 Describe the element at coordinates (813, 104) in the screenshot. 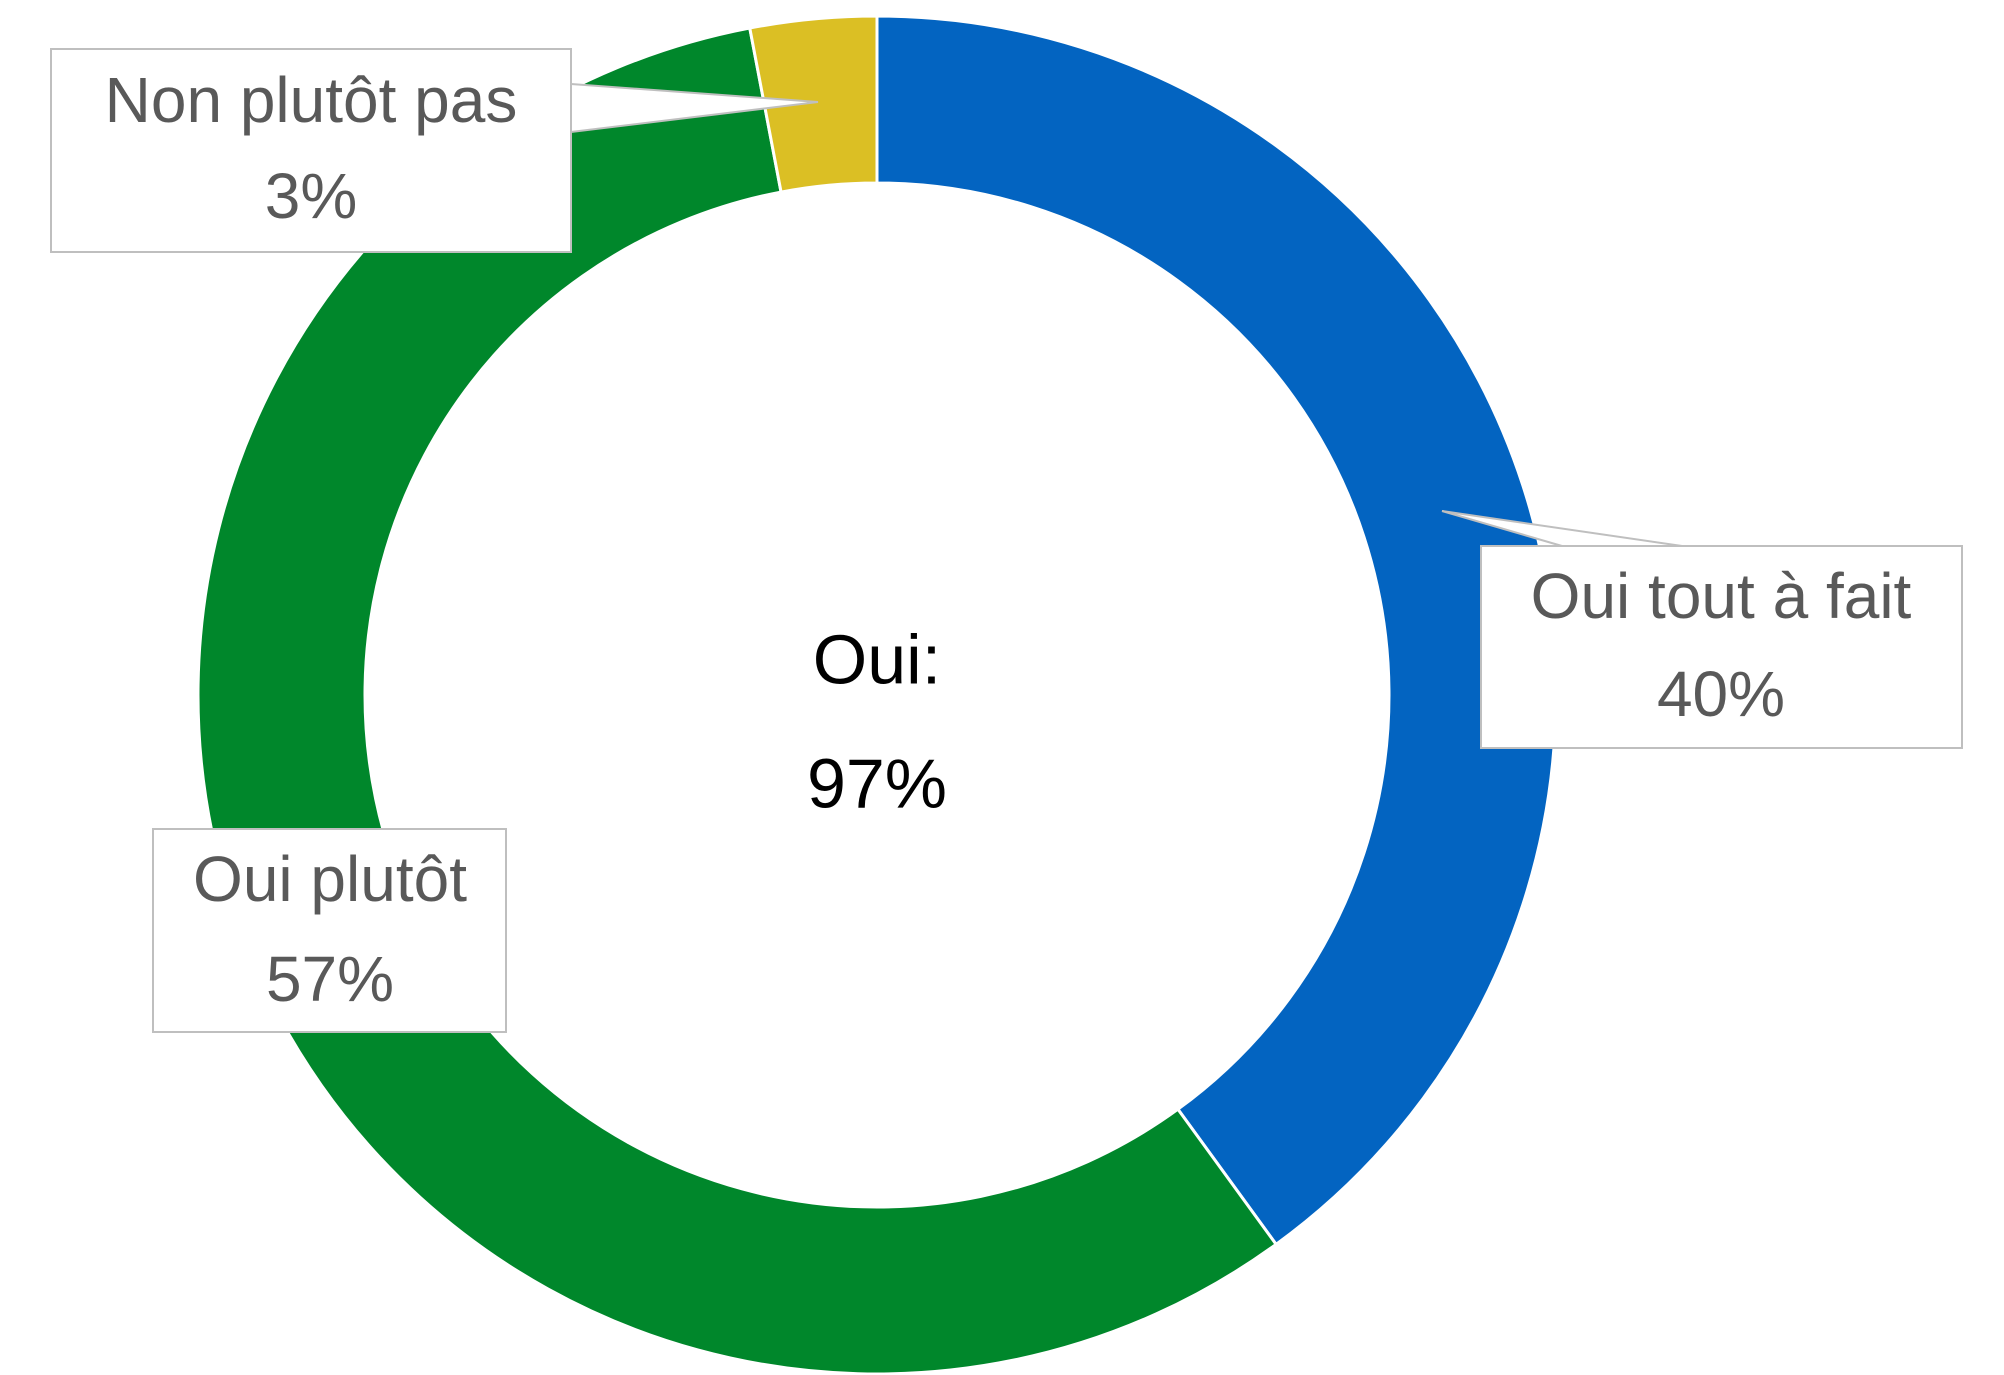

I see `donut-slice` at that location.